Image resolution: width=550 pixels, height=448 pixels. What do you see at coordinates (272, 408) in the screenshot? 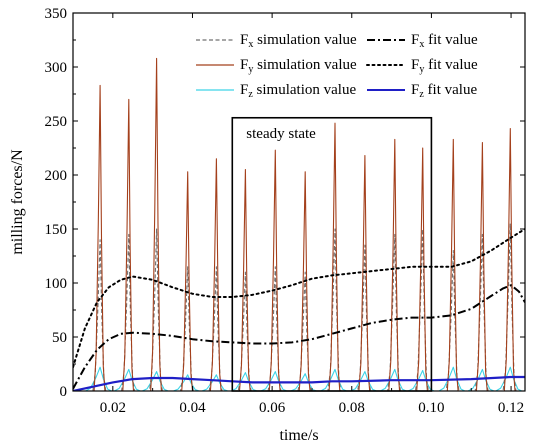
I see `x-tick-label: 0.06` at bounding box center [272, 408].